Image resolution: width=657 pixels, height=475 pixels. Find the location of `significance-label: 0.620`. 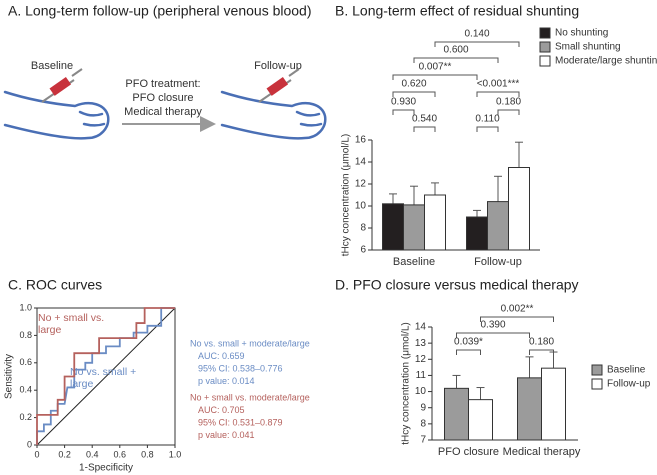

significance-label: 0.620 is located at coordinates (413, 84).